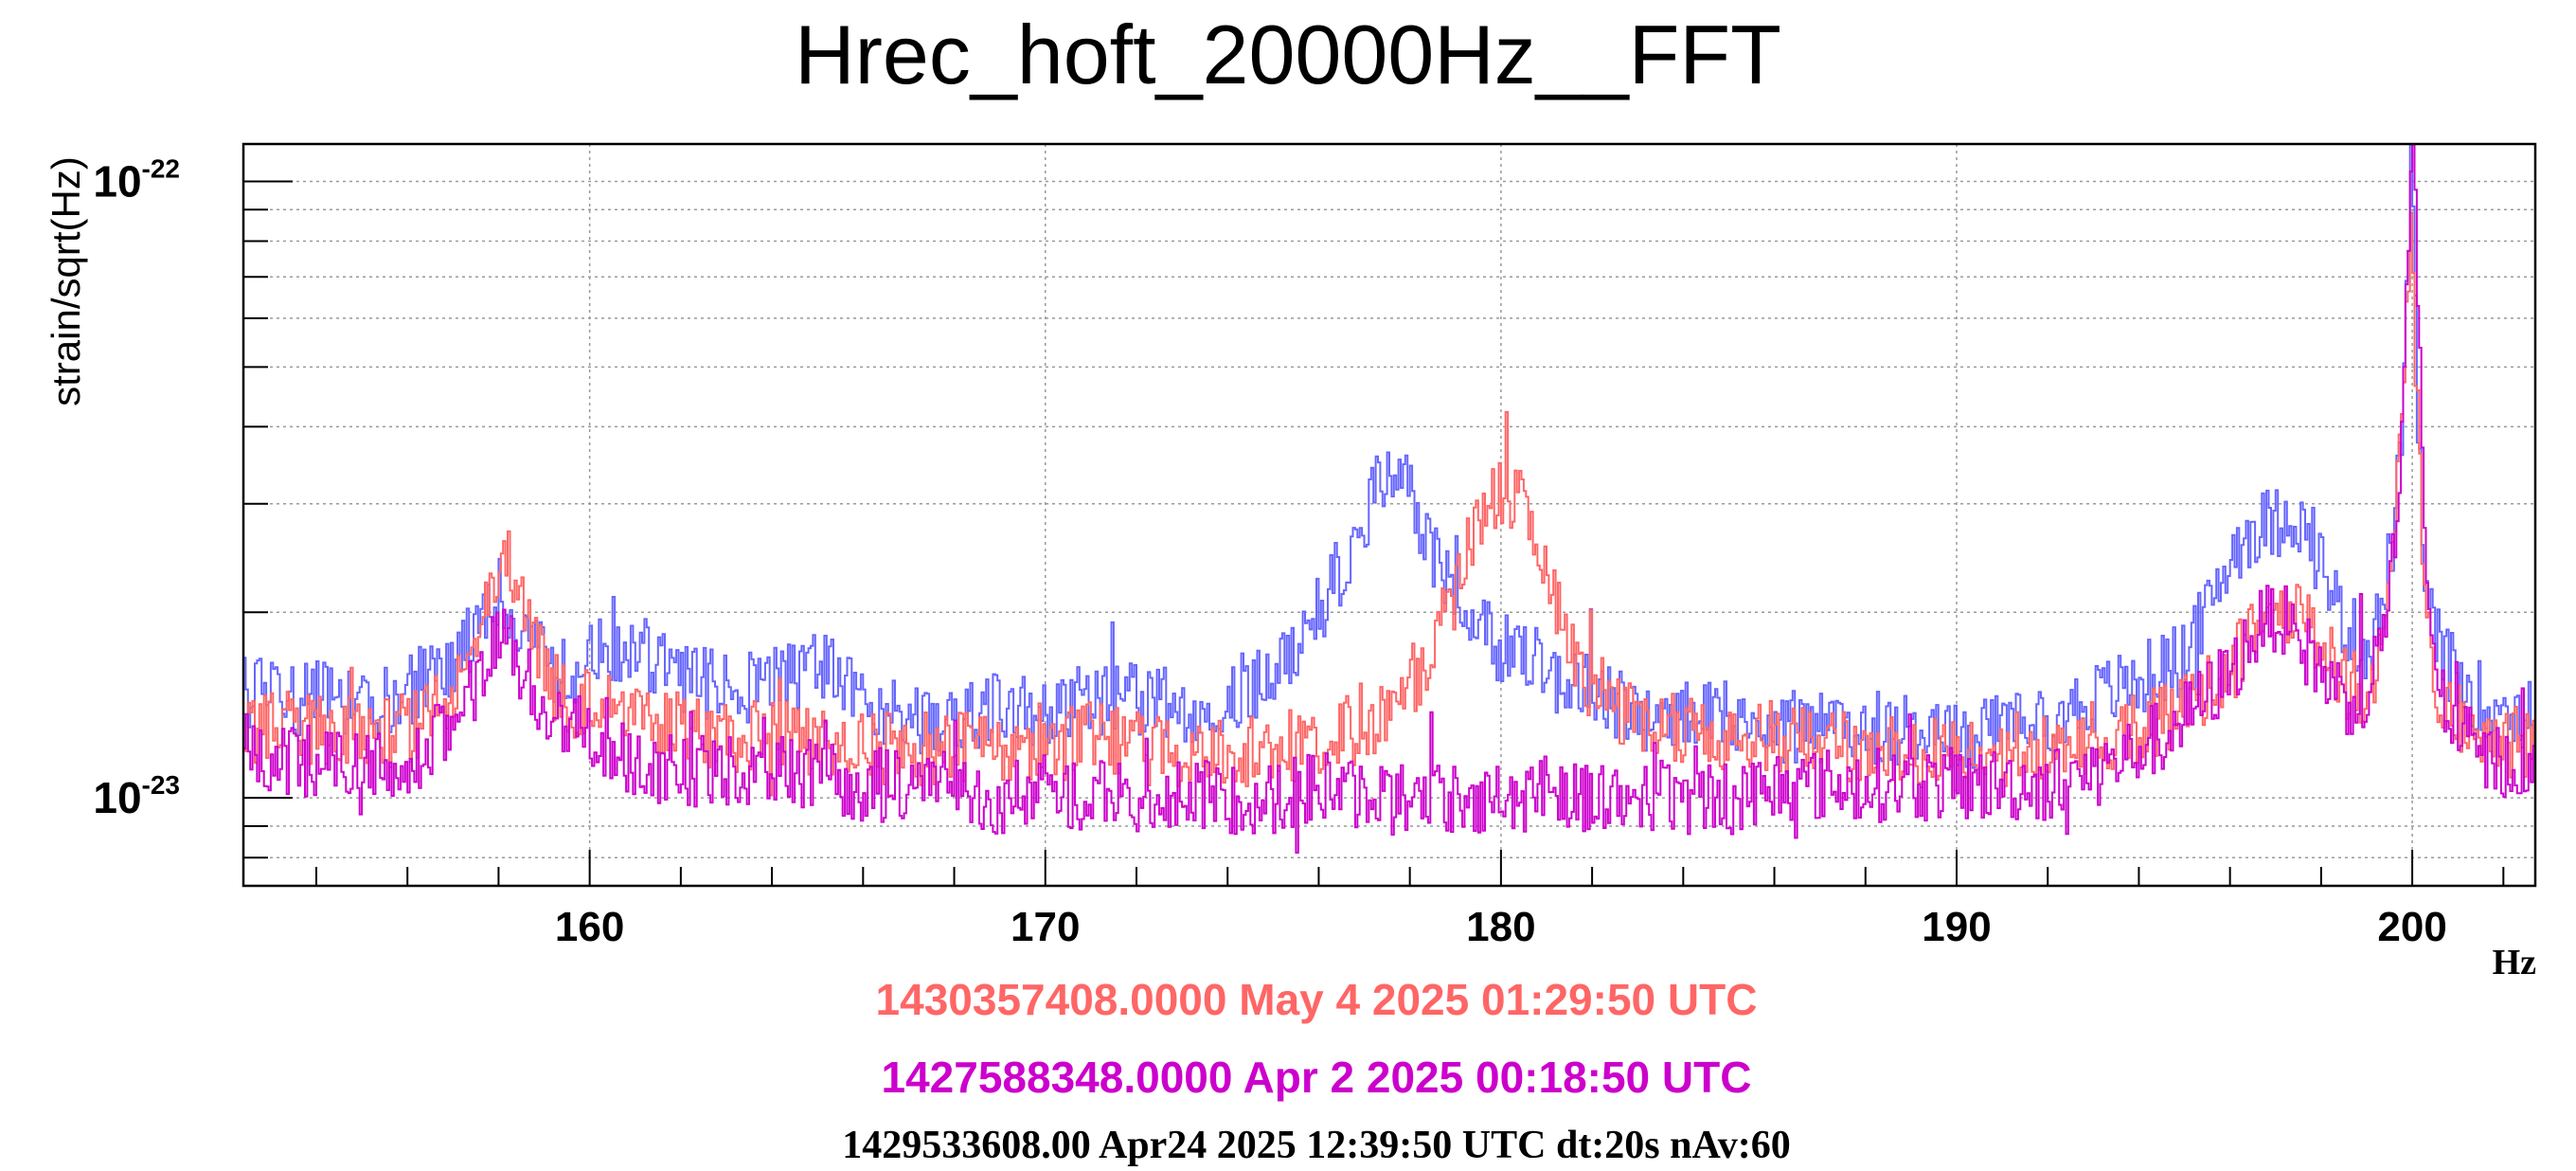 The image size is (2576, 1171). Describe the element at coordinates (1317, 1077) in the screenshot. I see `legend-entry: 1427588348.0000 Apr 2 2025 00:18:50 UTC` at that location.